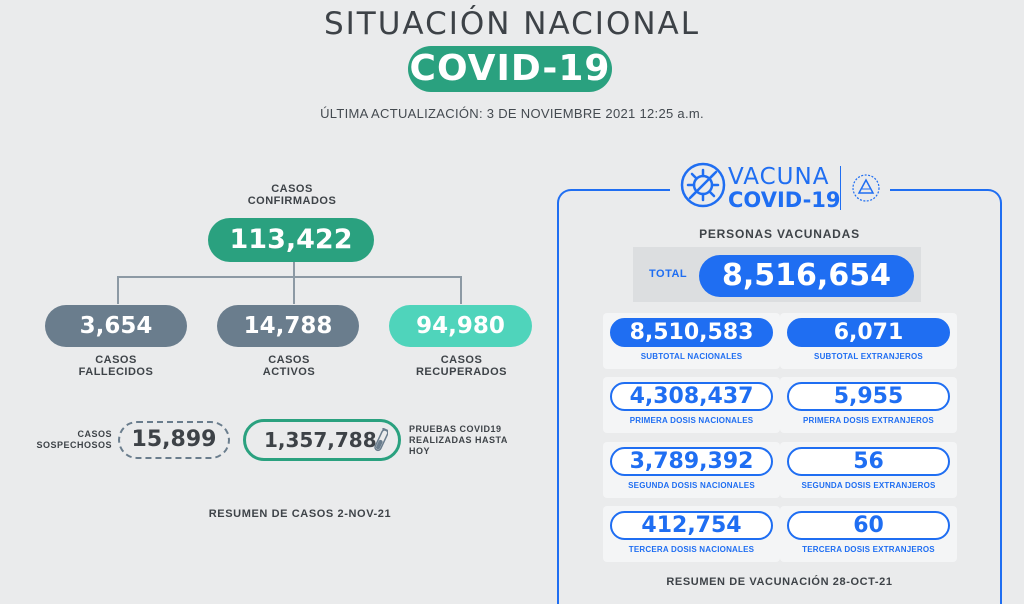  Describe the element at coordinates (691, 461) in the screenshot. I see `card-value: 3,789,392` at that location.